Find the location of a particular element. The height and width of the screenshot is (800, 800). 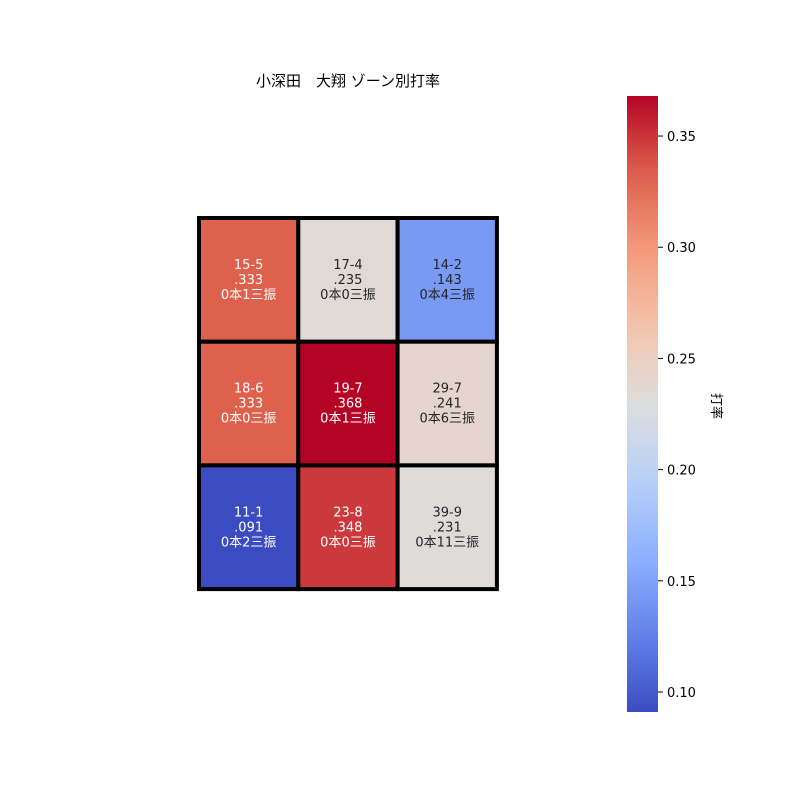

colorbar-tick-label: 0.30 is located at coordinates (681, 248).